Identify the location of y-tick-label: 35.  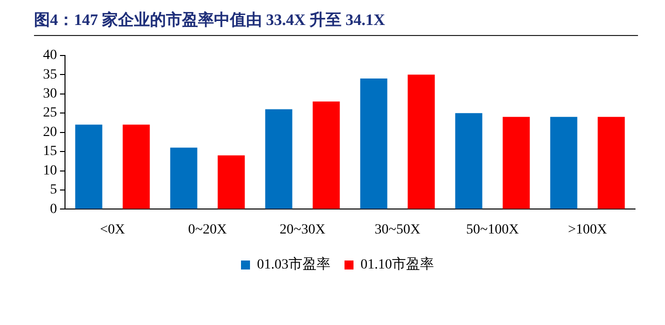
(50, 74).